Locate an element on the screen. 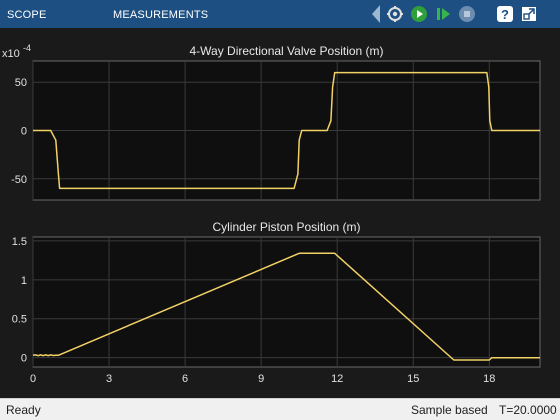 Image resolution: width=560 pixels, height=420 pixels. x-tick-label: 9 is located at coordinates (261, 379).